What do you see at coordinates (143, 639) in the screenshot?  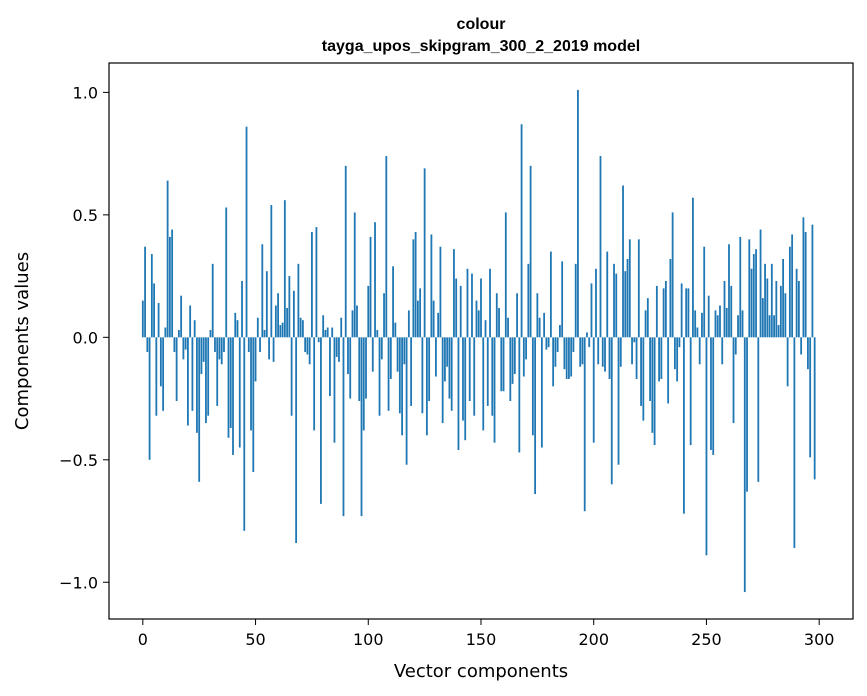 I see `x-tick-label: 0` at bounding box center [143, 639].